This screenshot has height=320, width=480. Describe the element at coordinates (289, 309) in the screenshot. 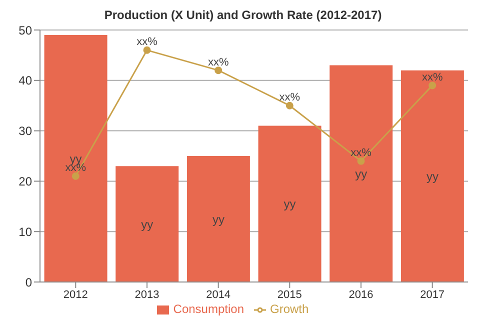

I see `legend-label: Growth` at that location.